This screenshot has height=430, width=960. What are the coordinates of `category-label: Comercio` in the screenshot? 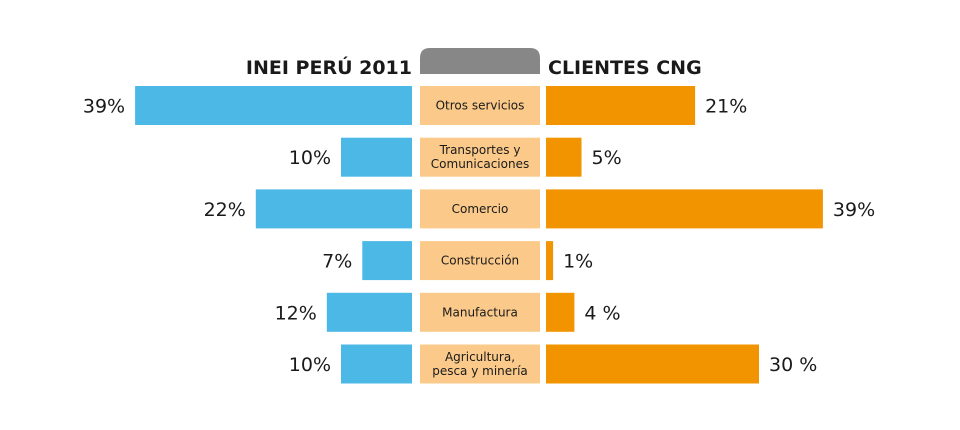 It's located at (480, 209).